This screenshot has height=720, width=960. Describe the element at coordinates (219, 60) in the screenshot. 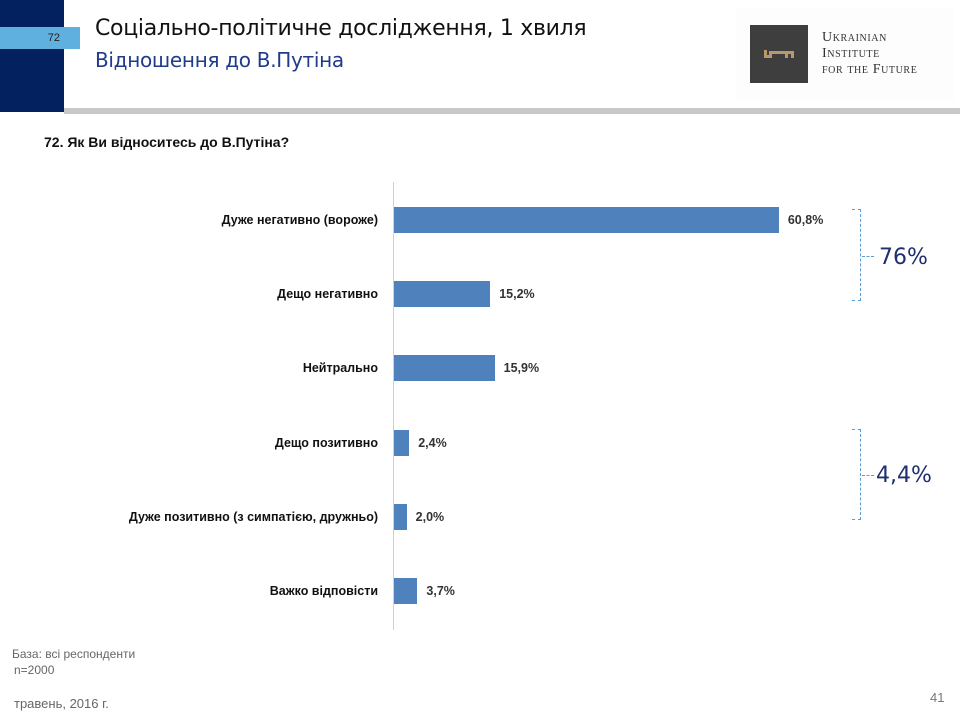

I see `page-subtitle: Відношення до В.Путіна` at that location.